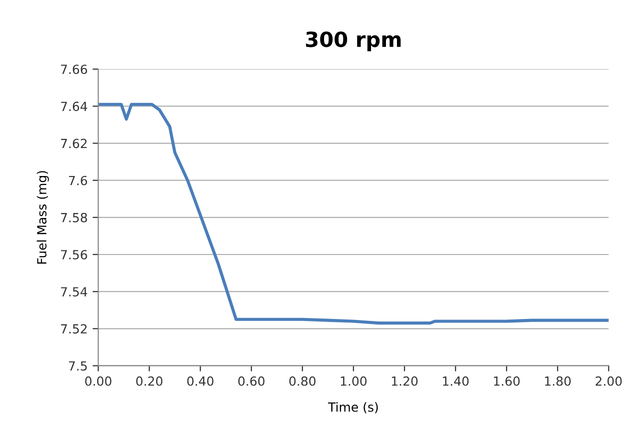 This screenshot has width=634, height=446. What do you see at coordinates (405, 381) in the screenshot?
I see `x-tick-label: 1.20` at bounding box center [405, 381].